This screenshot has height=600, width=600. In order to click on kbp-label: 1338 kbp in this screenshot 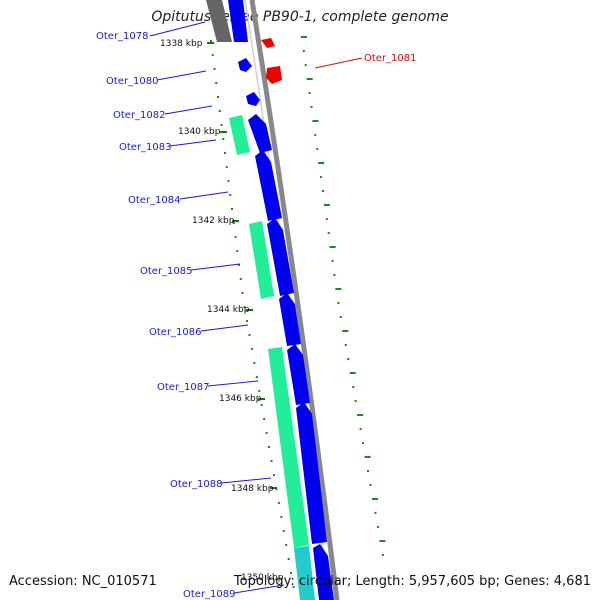, I will do `click(181, 44)`.